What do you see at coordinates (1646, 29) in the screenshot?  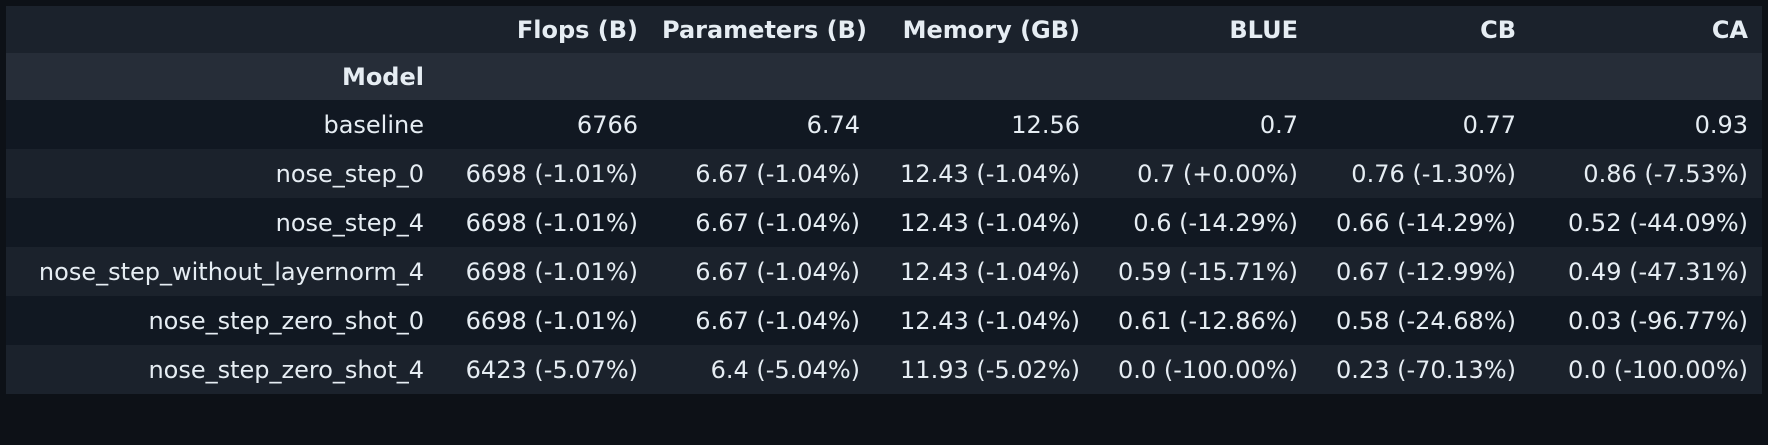 I see `column-header-ca: CA` at bounding box center [1646, 29].